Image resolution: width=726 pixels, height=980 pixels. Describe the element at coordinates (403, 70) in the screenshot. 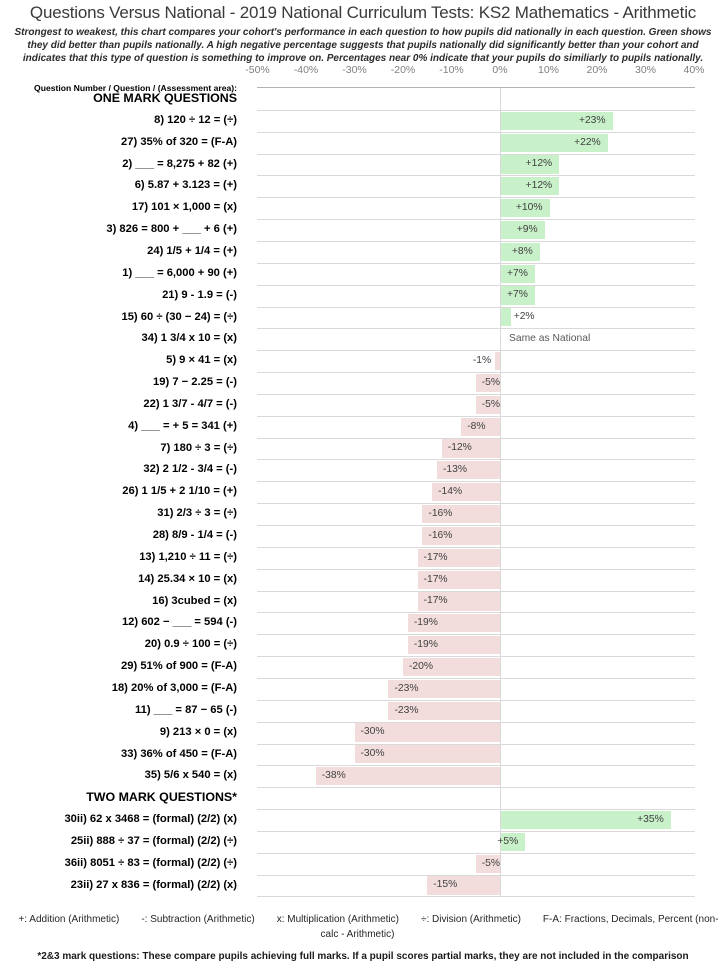

I see `x-axis-tick: -20%` at that location.